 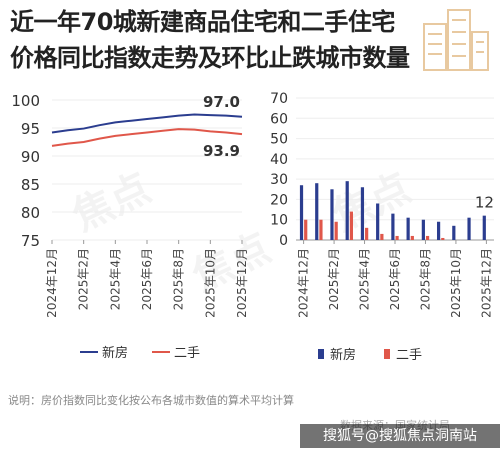 I want to click on chart-title: 近一年70城新建商品住宅和二手住宅 价格同比指数走势及环比止跌城市数量, so click(x=210, y=40).